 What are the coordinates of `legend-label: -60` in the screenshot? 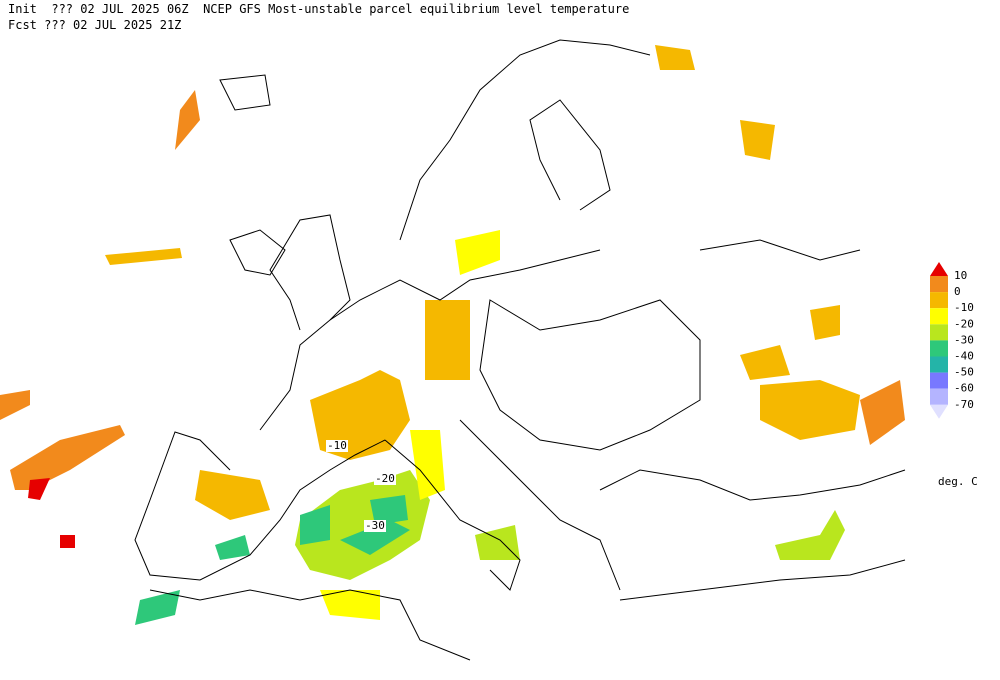 It's located at (964, 388).